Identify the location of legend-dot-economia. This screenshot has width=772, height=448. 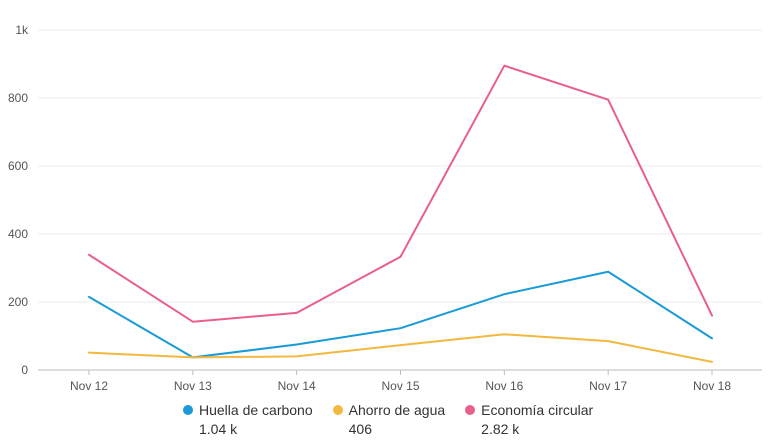
(470, 410).